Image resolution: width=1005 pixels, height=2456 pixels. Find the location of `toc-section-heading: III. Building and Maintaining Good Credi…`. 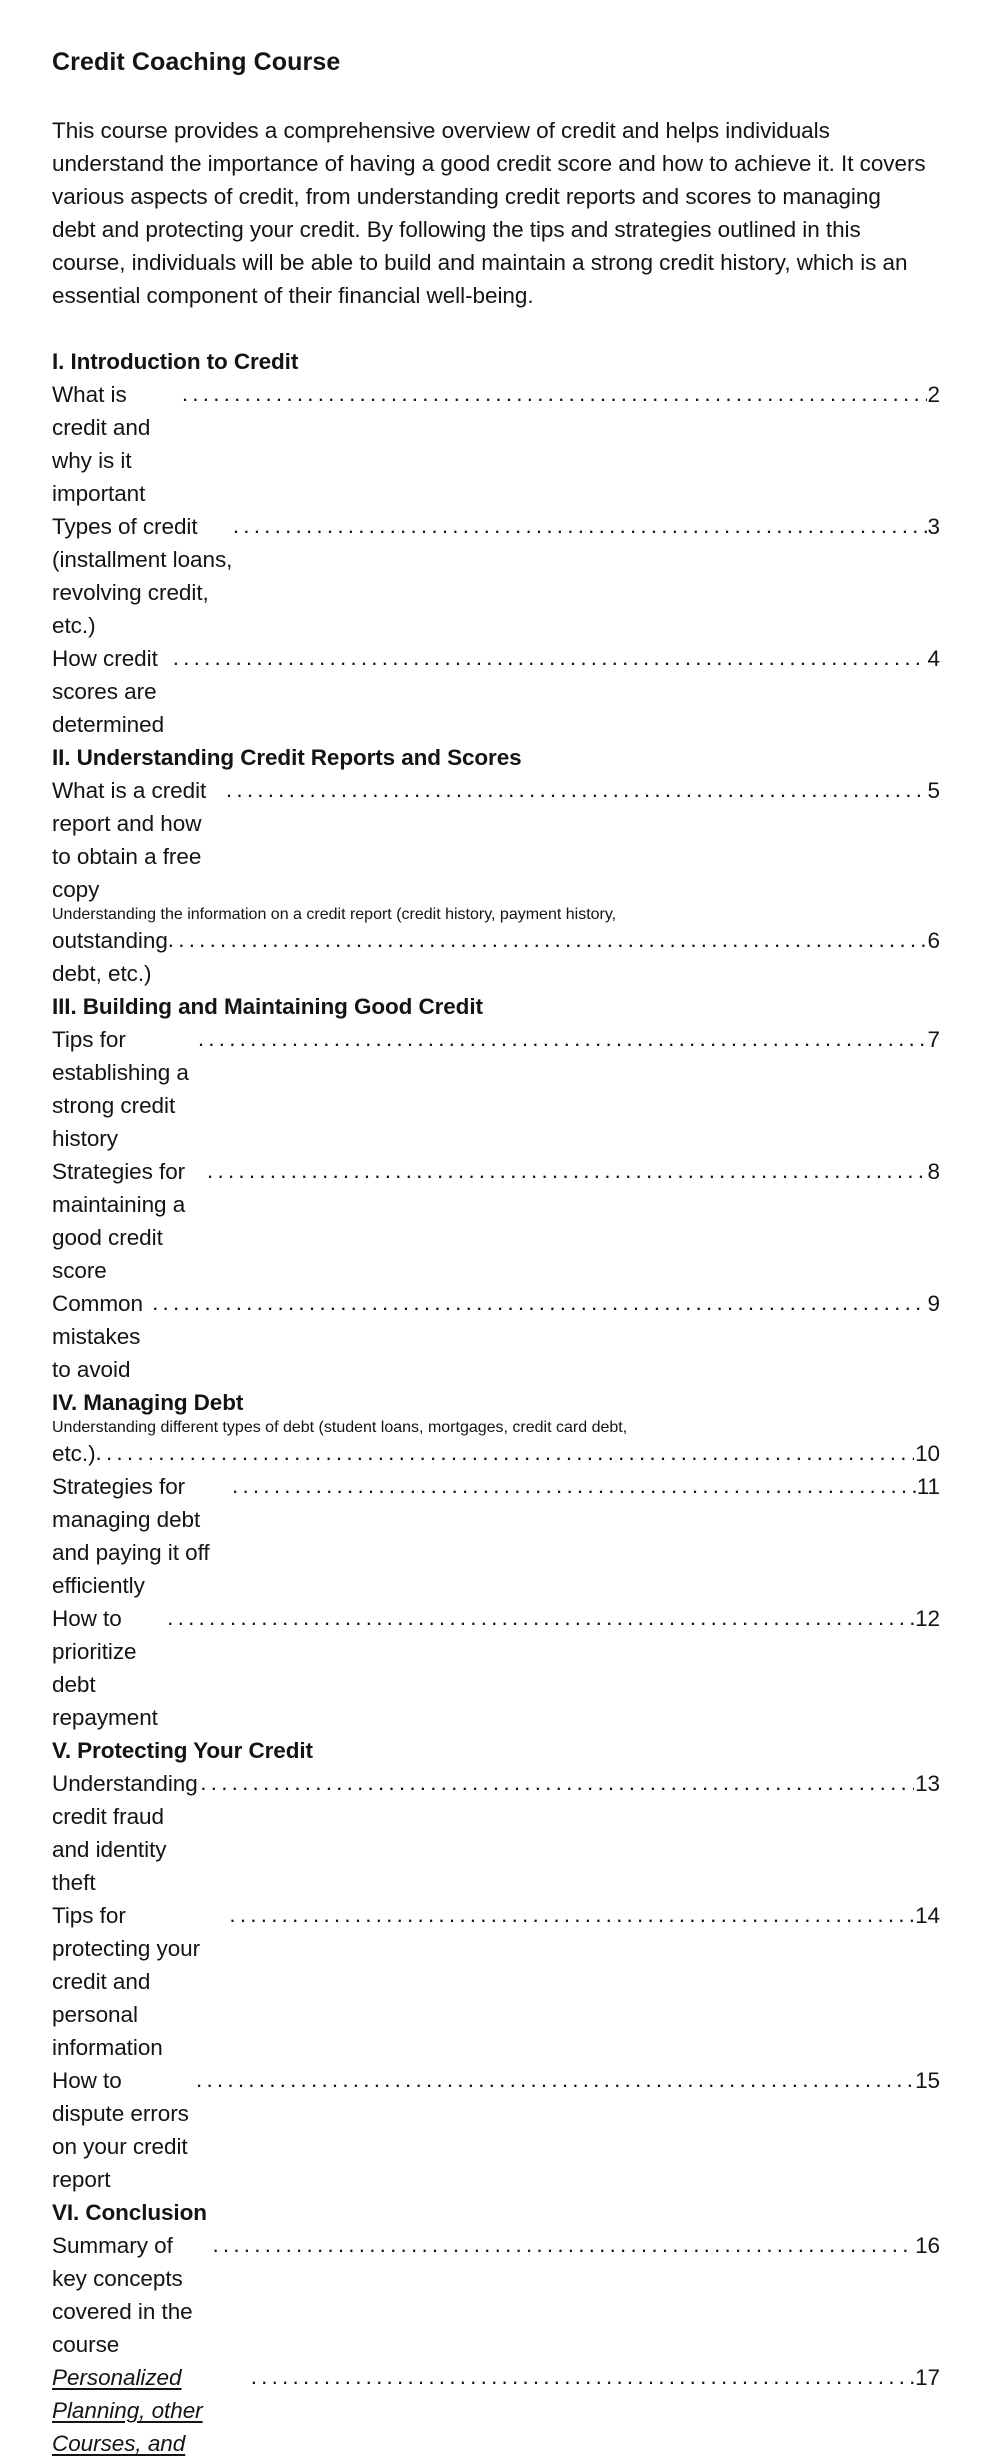

toc-section-heading: III. Building and Maintaining Good Credi… is located at coordinates (267, 1006).